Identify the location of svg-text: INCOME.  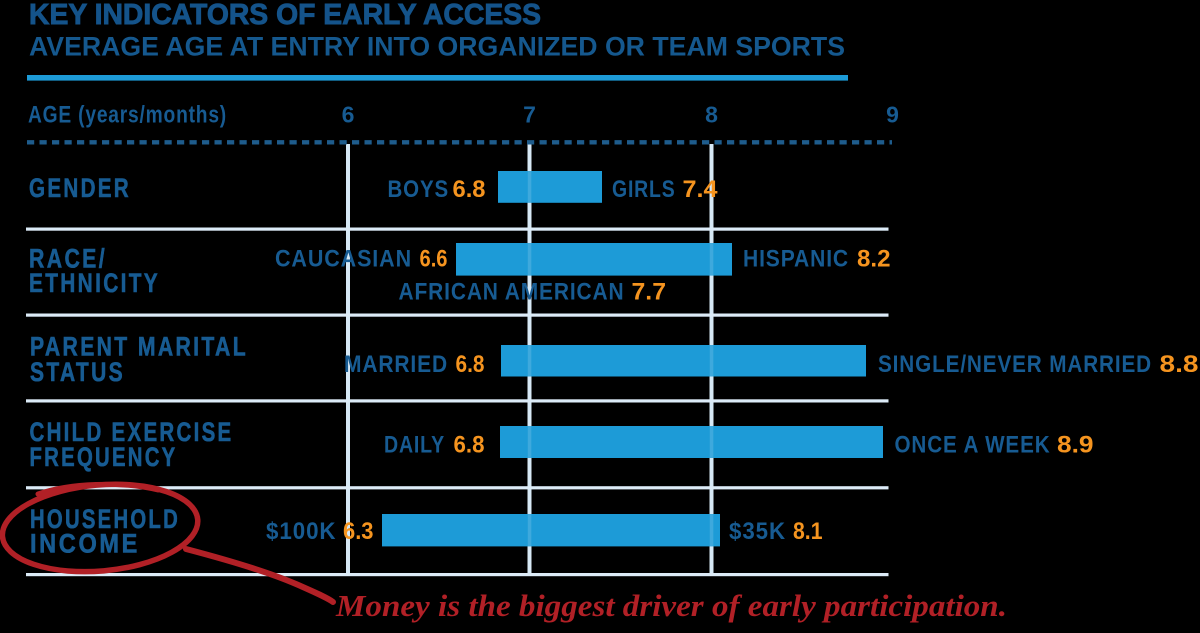
(85, 544).